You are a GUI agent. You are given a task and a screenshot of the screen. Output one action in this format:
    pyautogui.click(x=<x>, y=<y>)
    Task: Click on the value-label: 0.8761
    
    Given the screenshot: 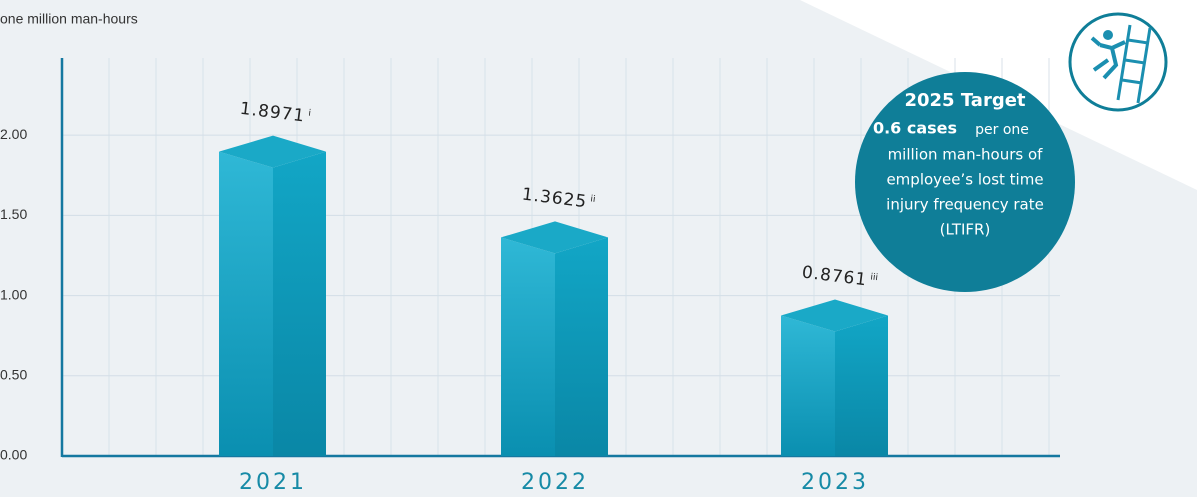 What is the action you would take?
    pyautogui.click(x=834, y=277)
    